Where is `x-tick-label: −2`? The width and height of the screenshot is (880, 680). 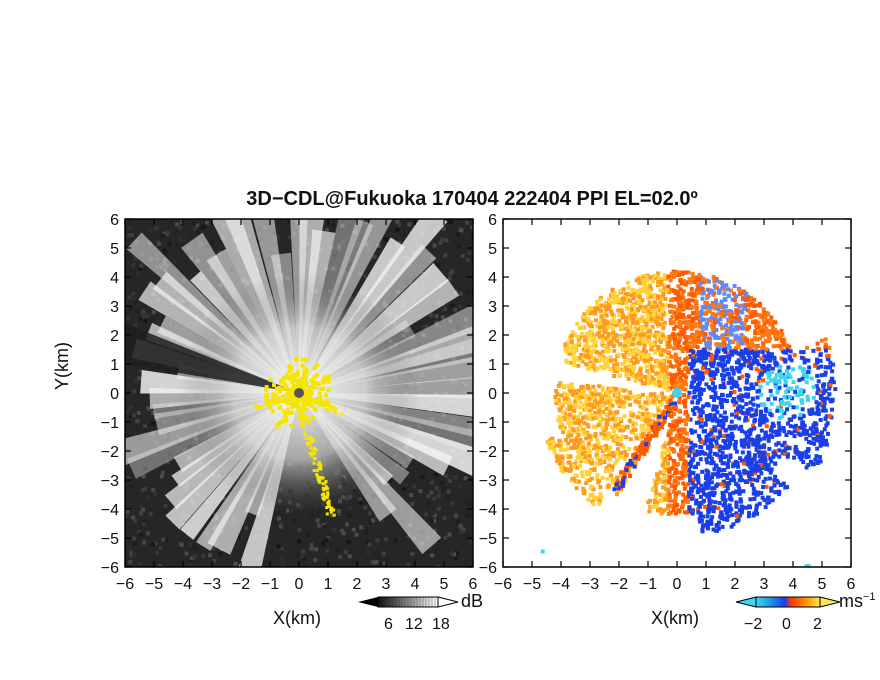
x-tick-label: −2 is located at coordinates (241, 584).